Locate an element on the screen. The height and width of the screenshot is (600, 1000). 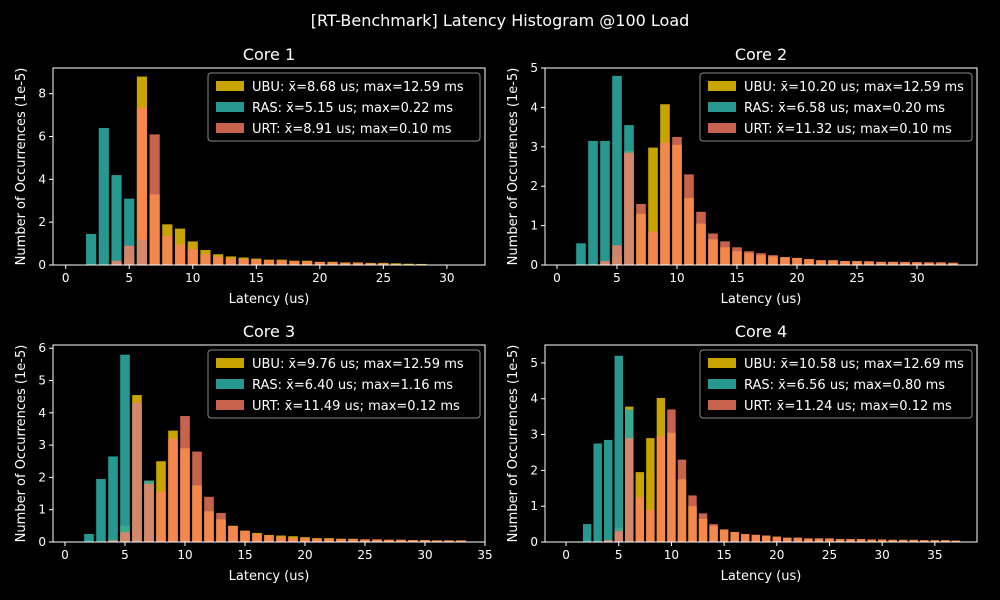
y-tick-label: 1 is located at coordinates (534, 506).